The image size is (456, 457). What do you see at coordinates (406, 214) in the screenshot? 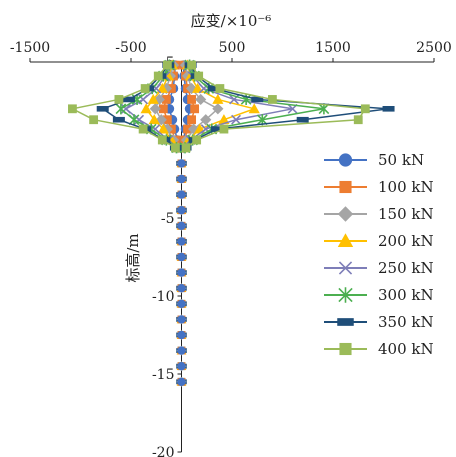
I see `legend-label: 150 kN` at bounding box center [406, 214].